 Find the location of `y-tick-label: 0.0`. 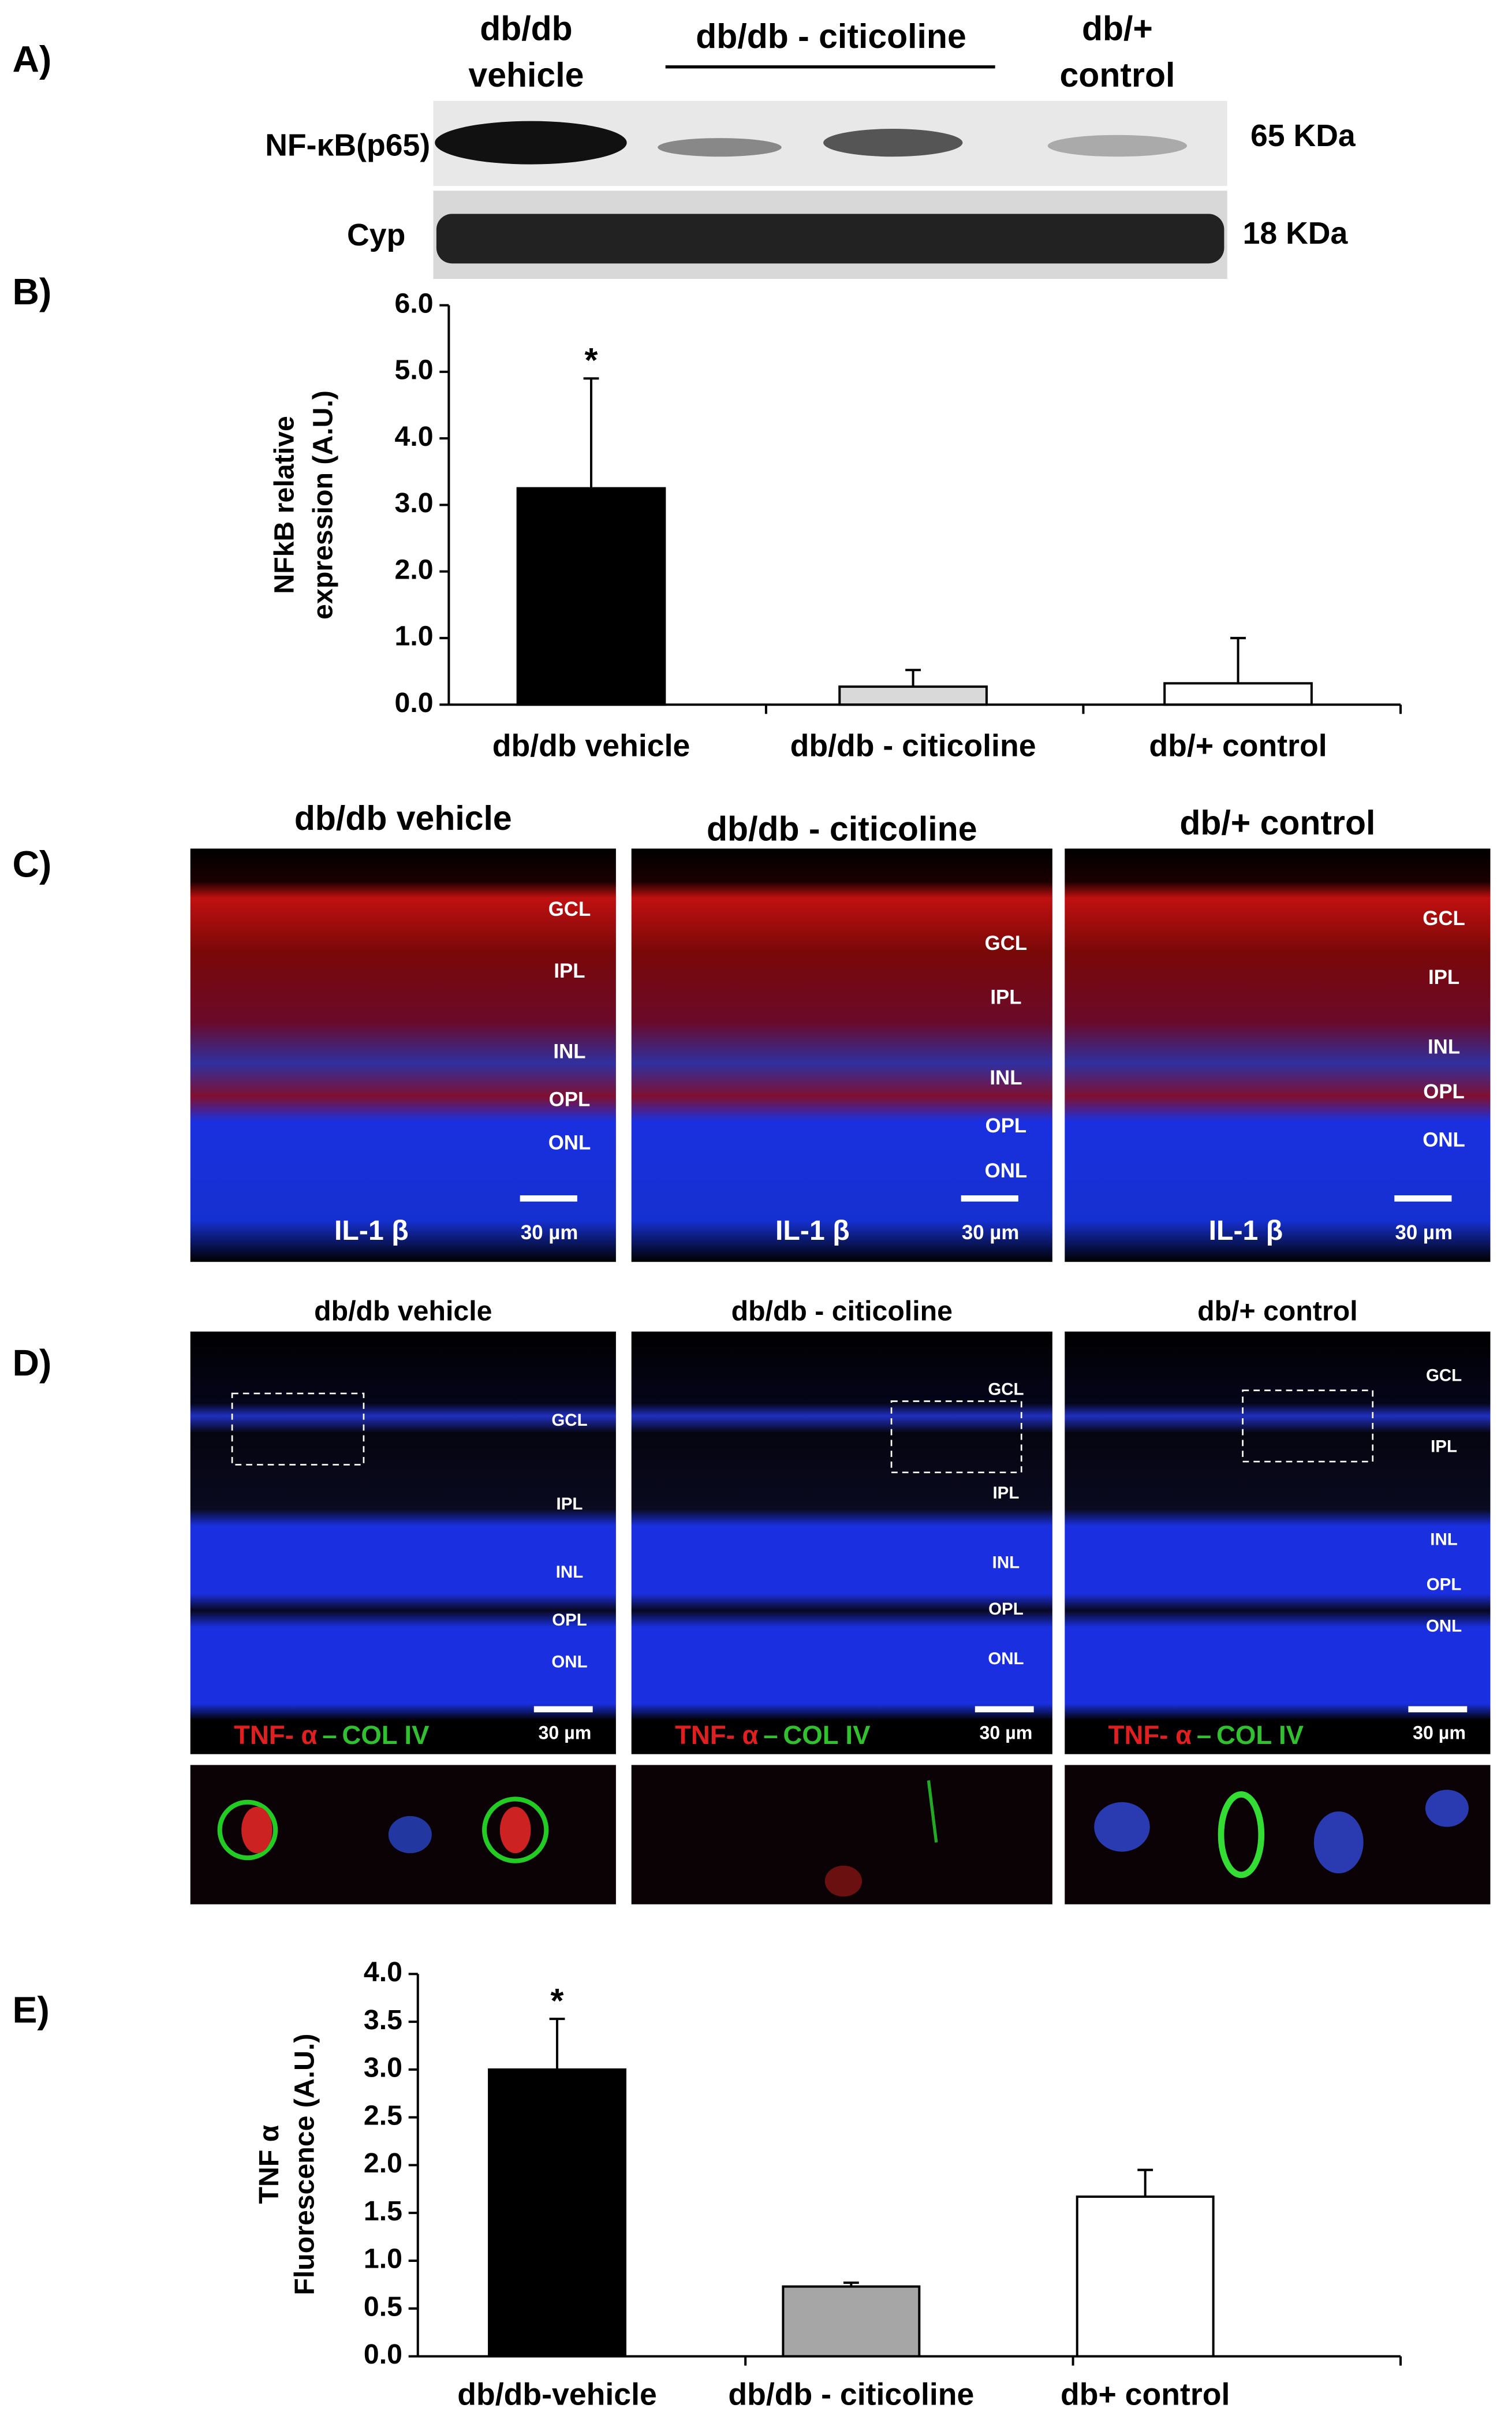

y-tick-label: 0.0 is located at coordinates (414, 703).